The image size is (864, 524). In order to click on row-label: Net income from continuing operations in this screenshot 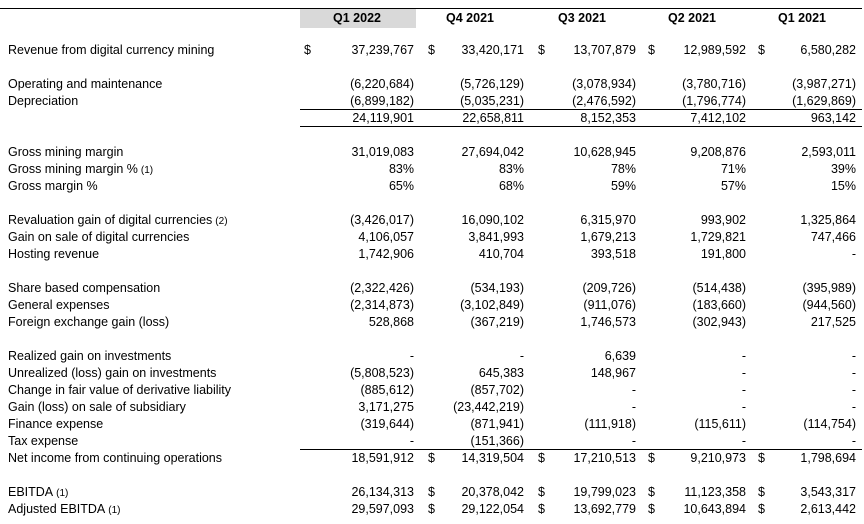, I will do `click(115, 458)`.